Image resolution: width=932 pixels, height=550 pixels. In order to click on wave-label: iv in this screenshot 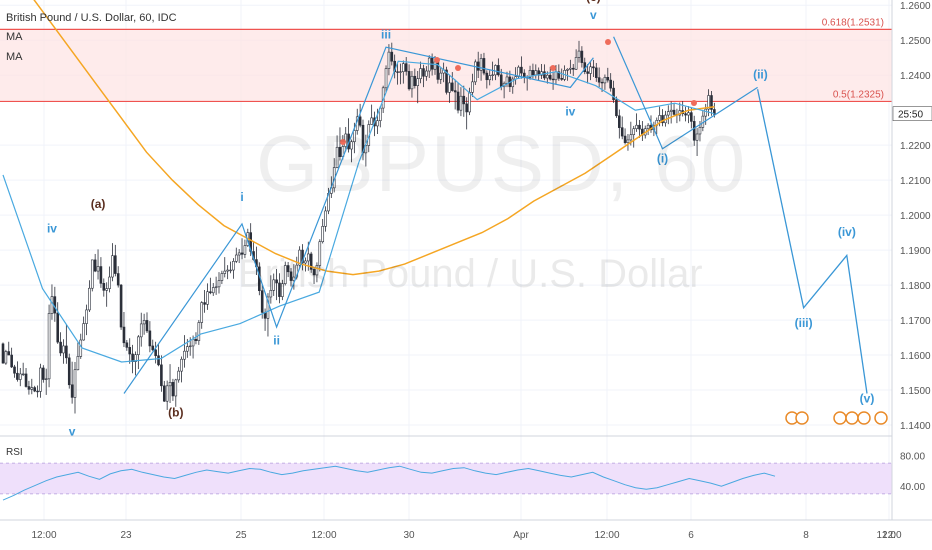, I will do `click(570, 111)`.